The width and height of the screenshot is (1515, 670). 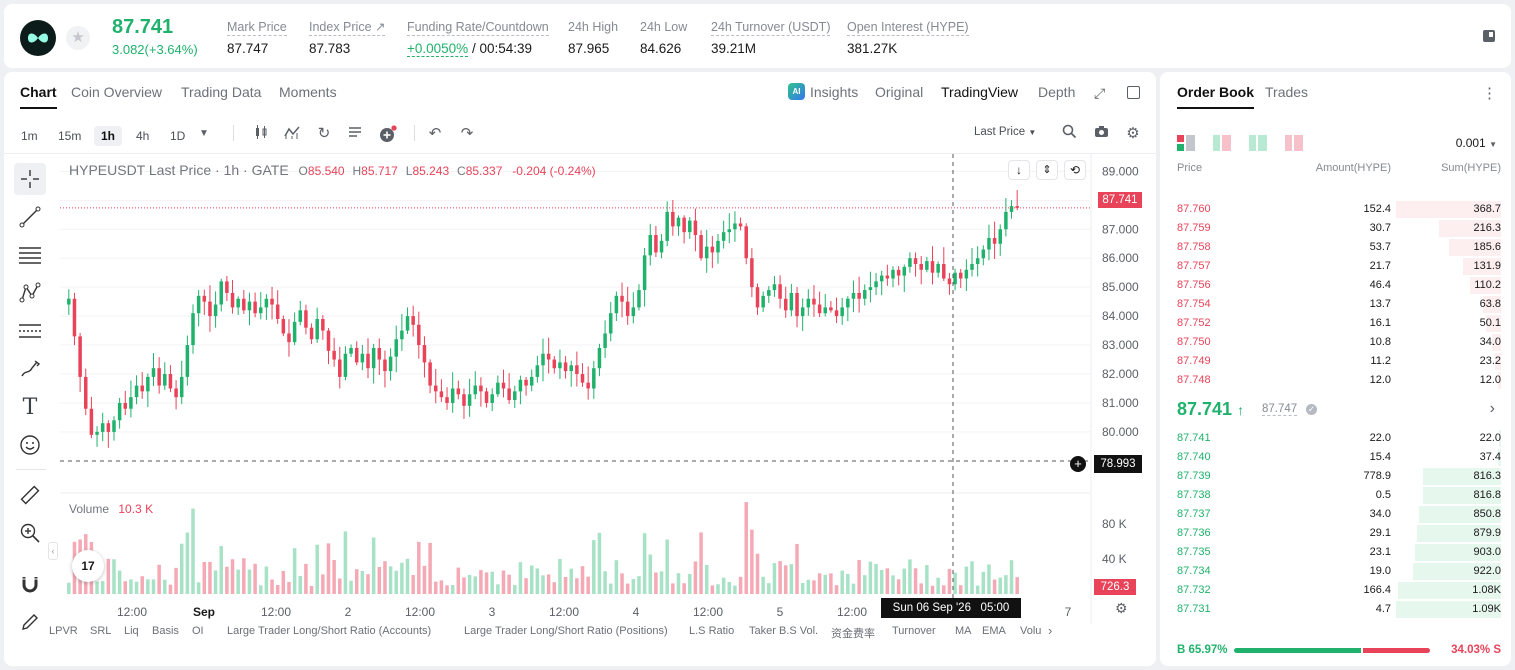 What do you see at coordinates (1335, 228) in the screenshot?
I see `ask-row: 87.759 30.7 216.3` at bounding box center [1335, 228].